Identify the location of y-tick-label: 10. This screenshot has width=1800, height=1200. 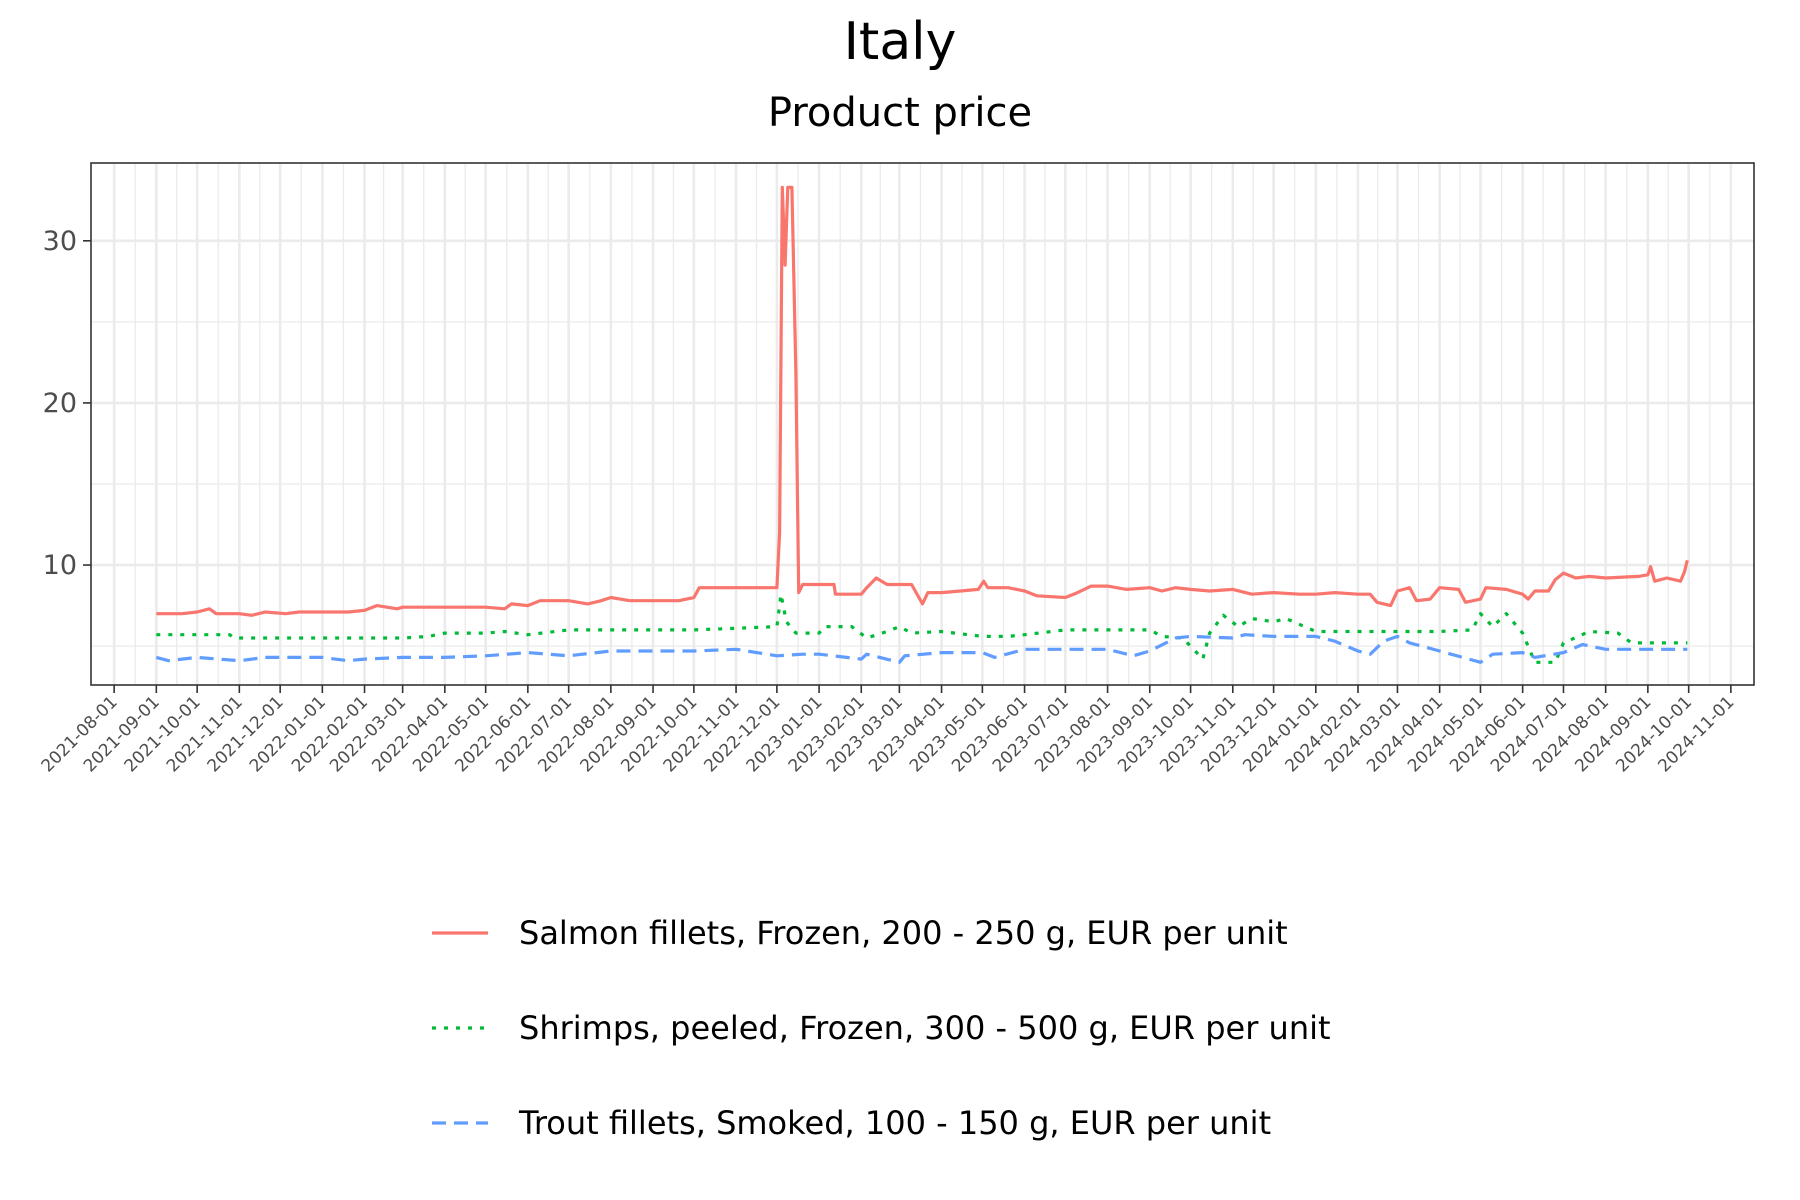
(60, 565).